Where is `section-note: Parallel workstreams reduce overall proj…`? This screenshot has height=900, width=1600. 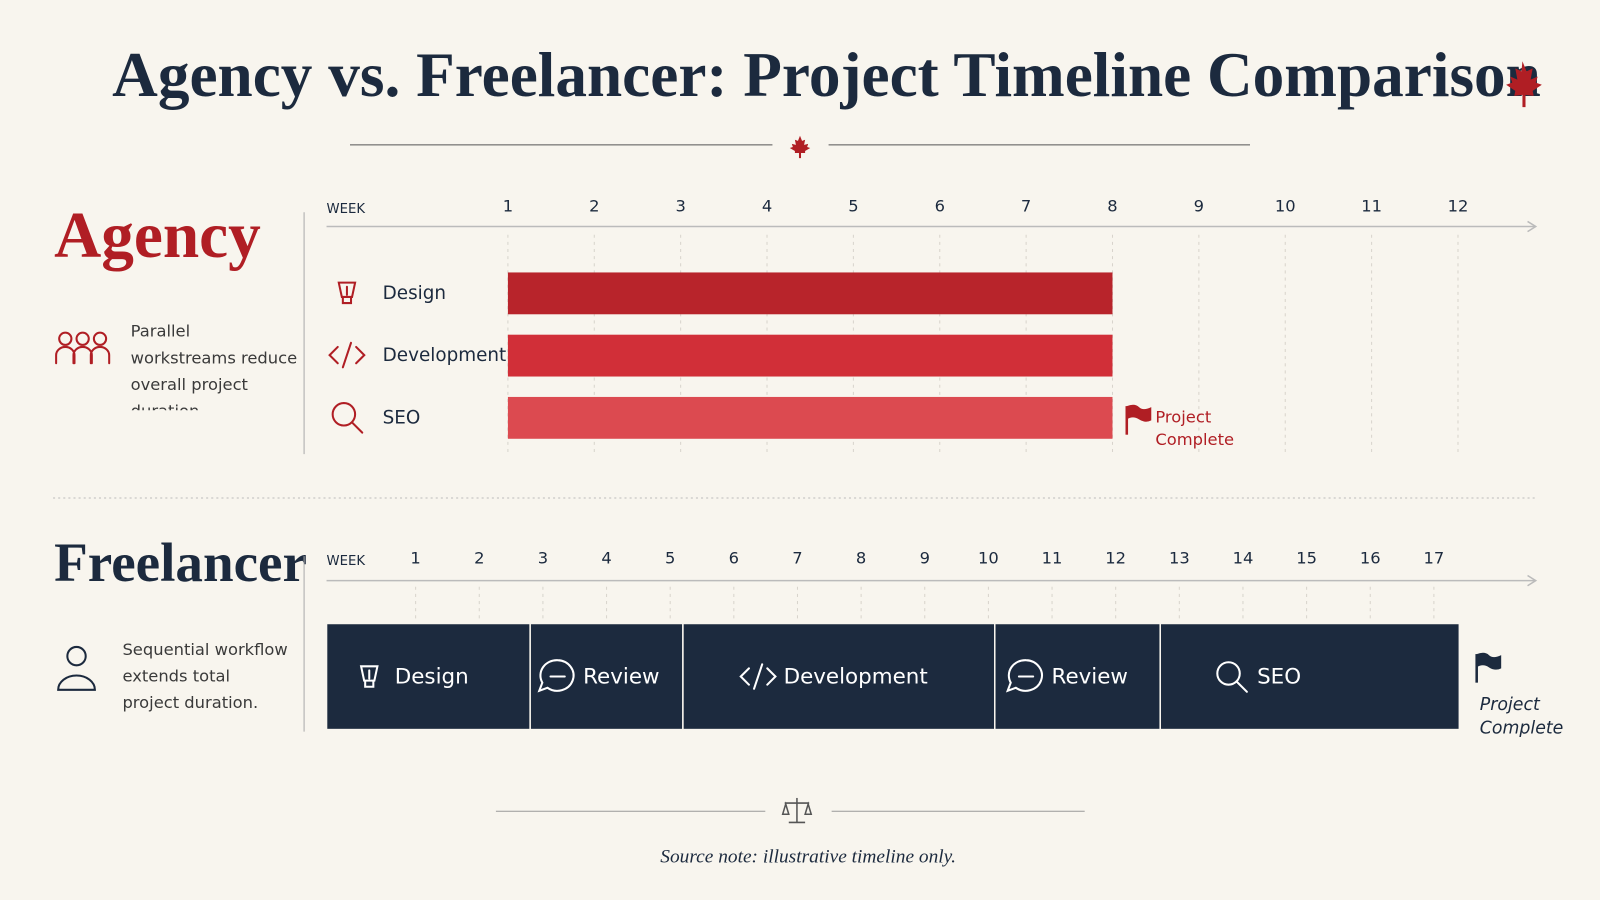
section-note: Parallel workstreams reduce overall proj… is located at coordinates (214, 365).